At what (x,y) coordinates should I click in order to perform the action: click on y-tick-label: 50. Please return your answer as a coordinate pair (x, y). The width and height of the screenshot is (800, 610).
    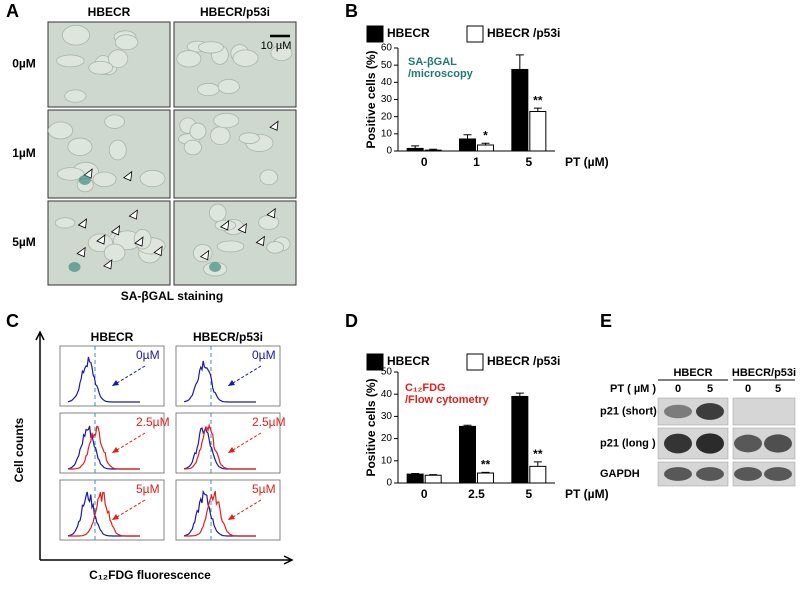
    Looking at the image, I should click on (387, 372).